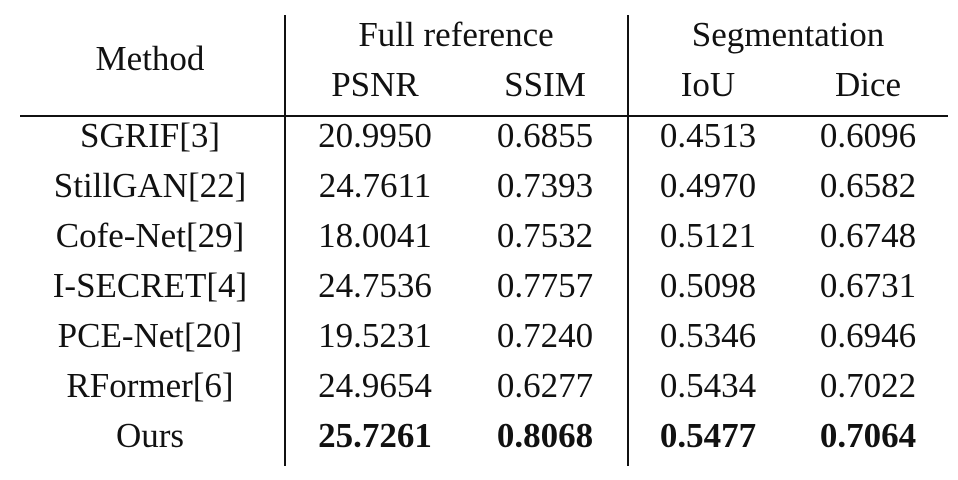 The width and height of the screenshot is (958, 480). Describe the element at coordinates (545, 185) in the screenshot. I see `value-cell: 0.7393` at that location.